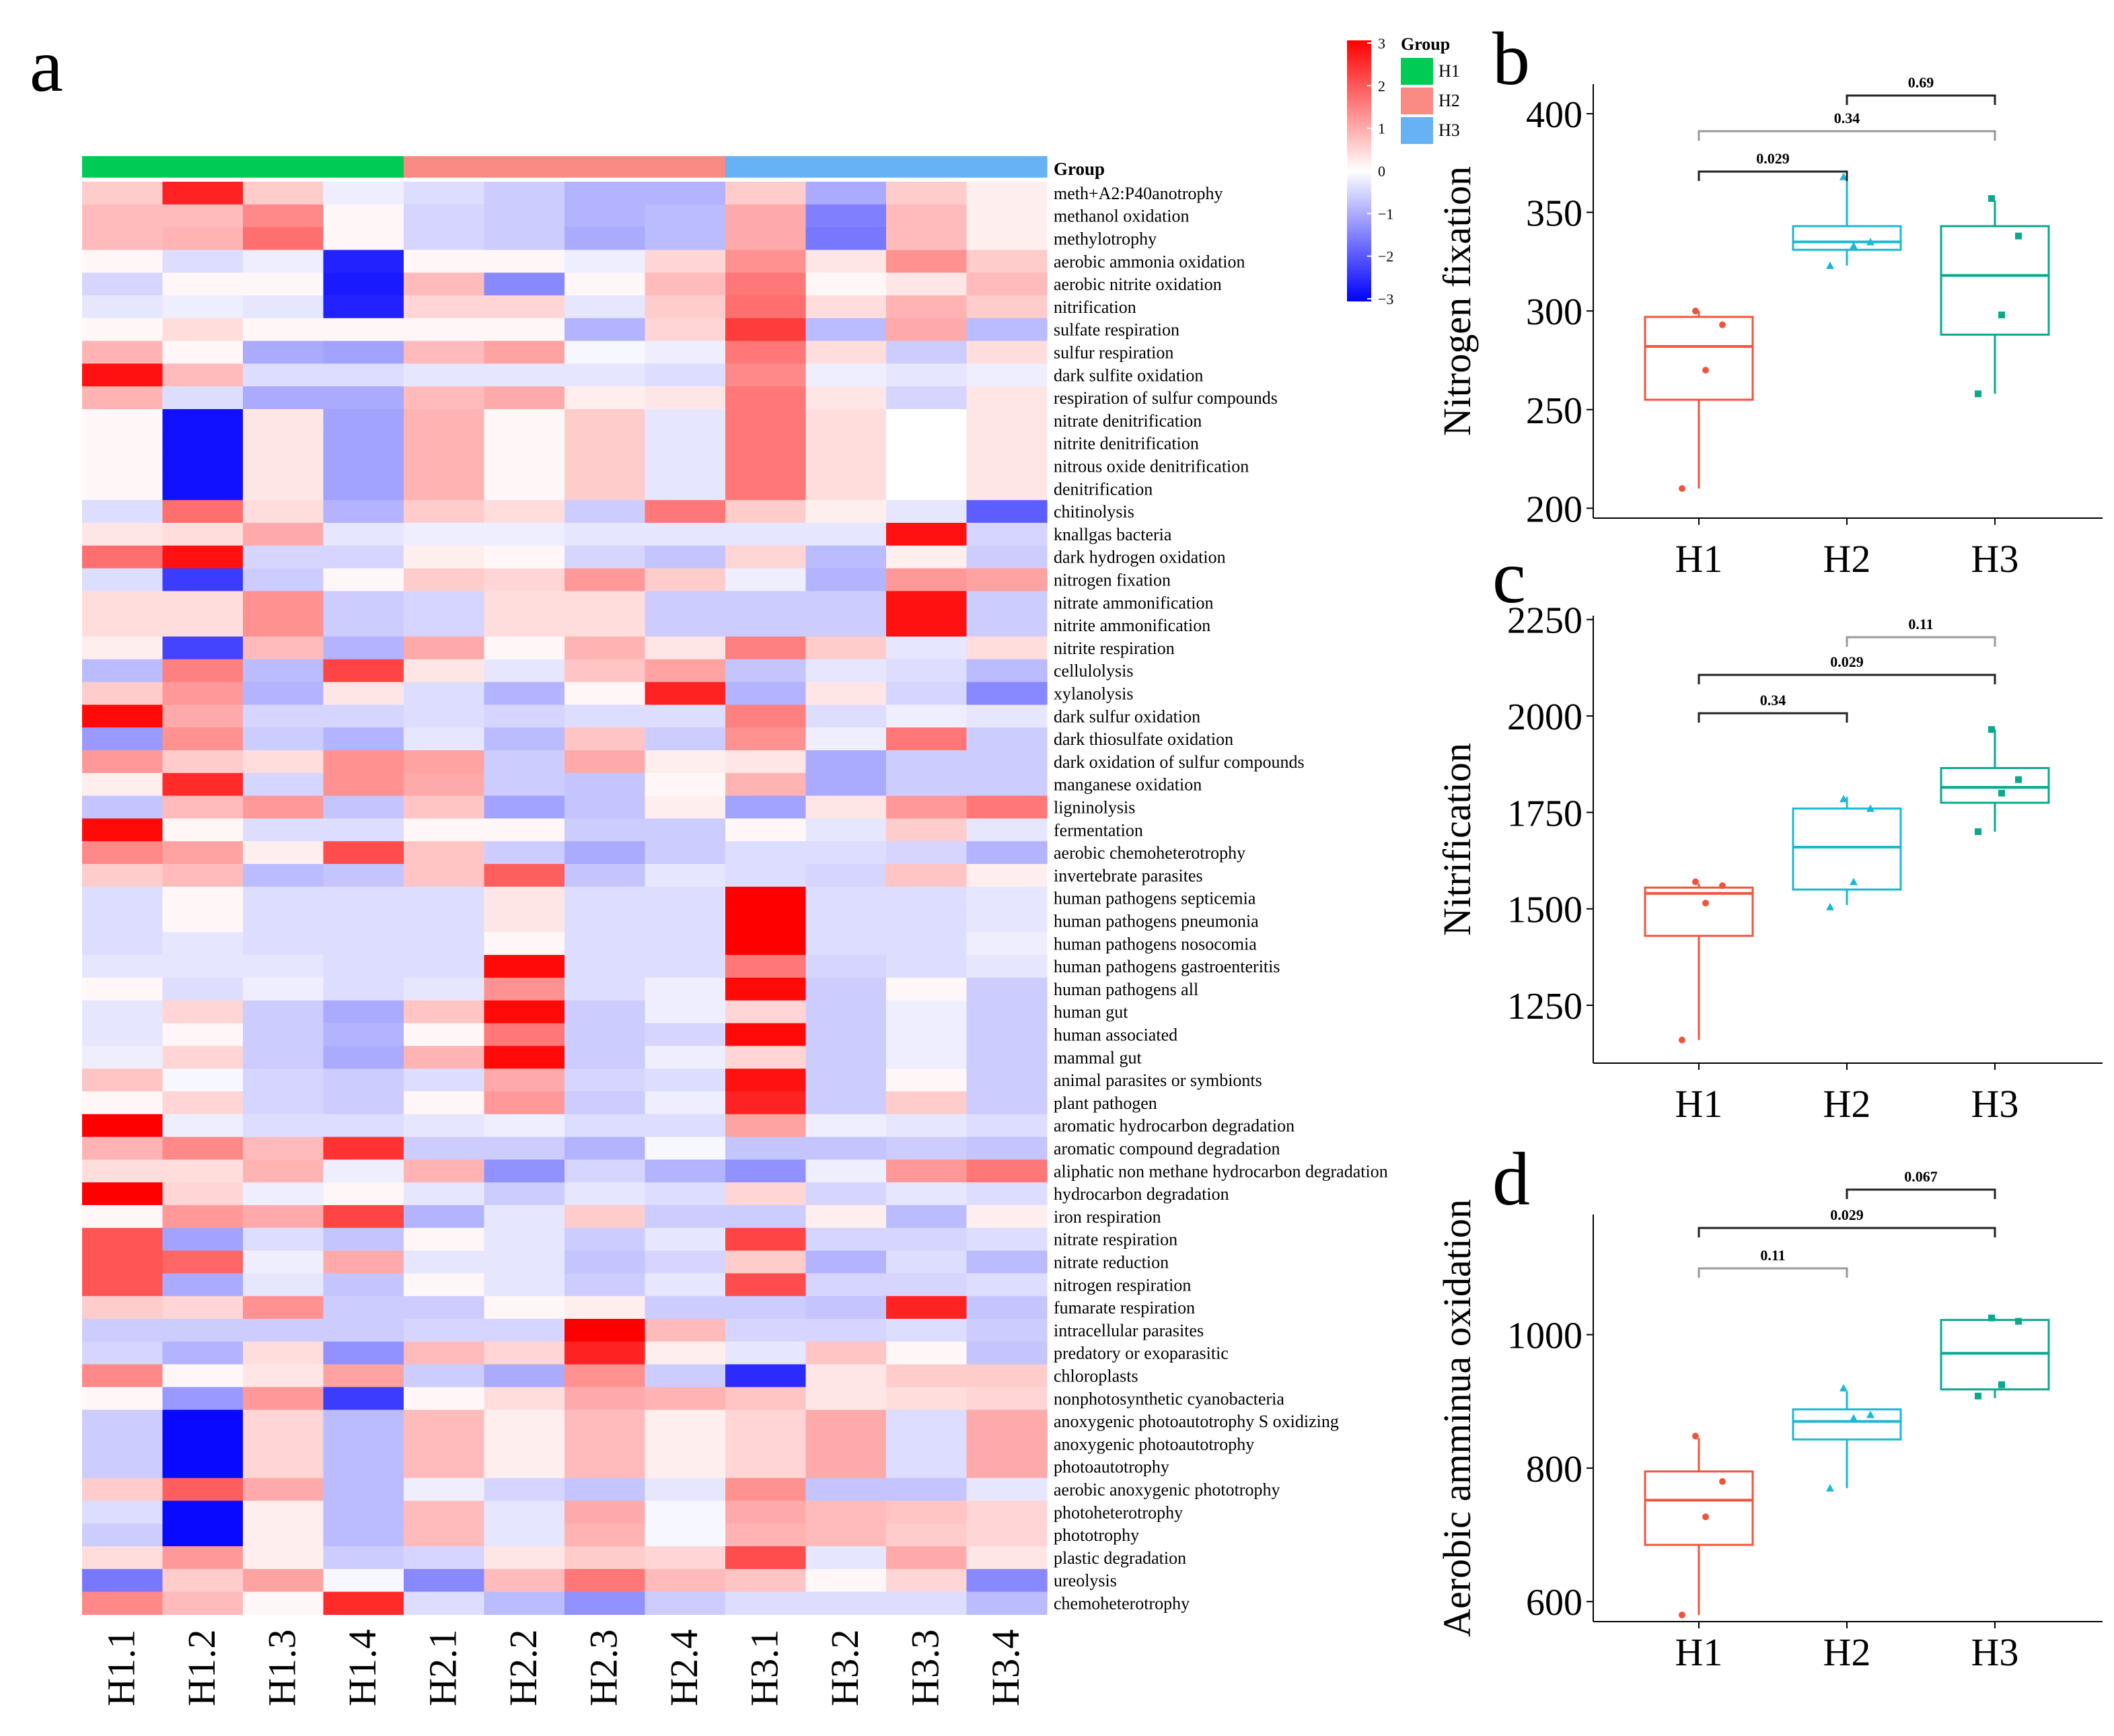 The height and width of the screenshot is (1736, 2114). What do you see at coordinates (1079, 169) in the screenshot?
I see `group-bar-label: Group` at bounding box center [1079, 169].